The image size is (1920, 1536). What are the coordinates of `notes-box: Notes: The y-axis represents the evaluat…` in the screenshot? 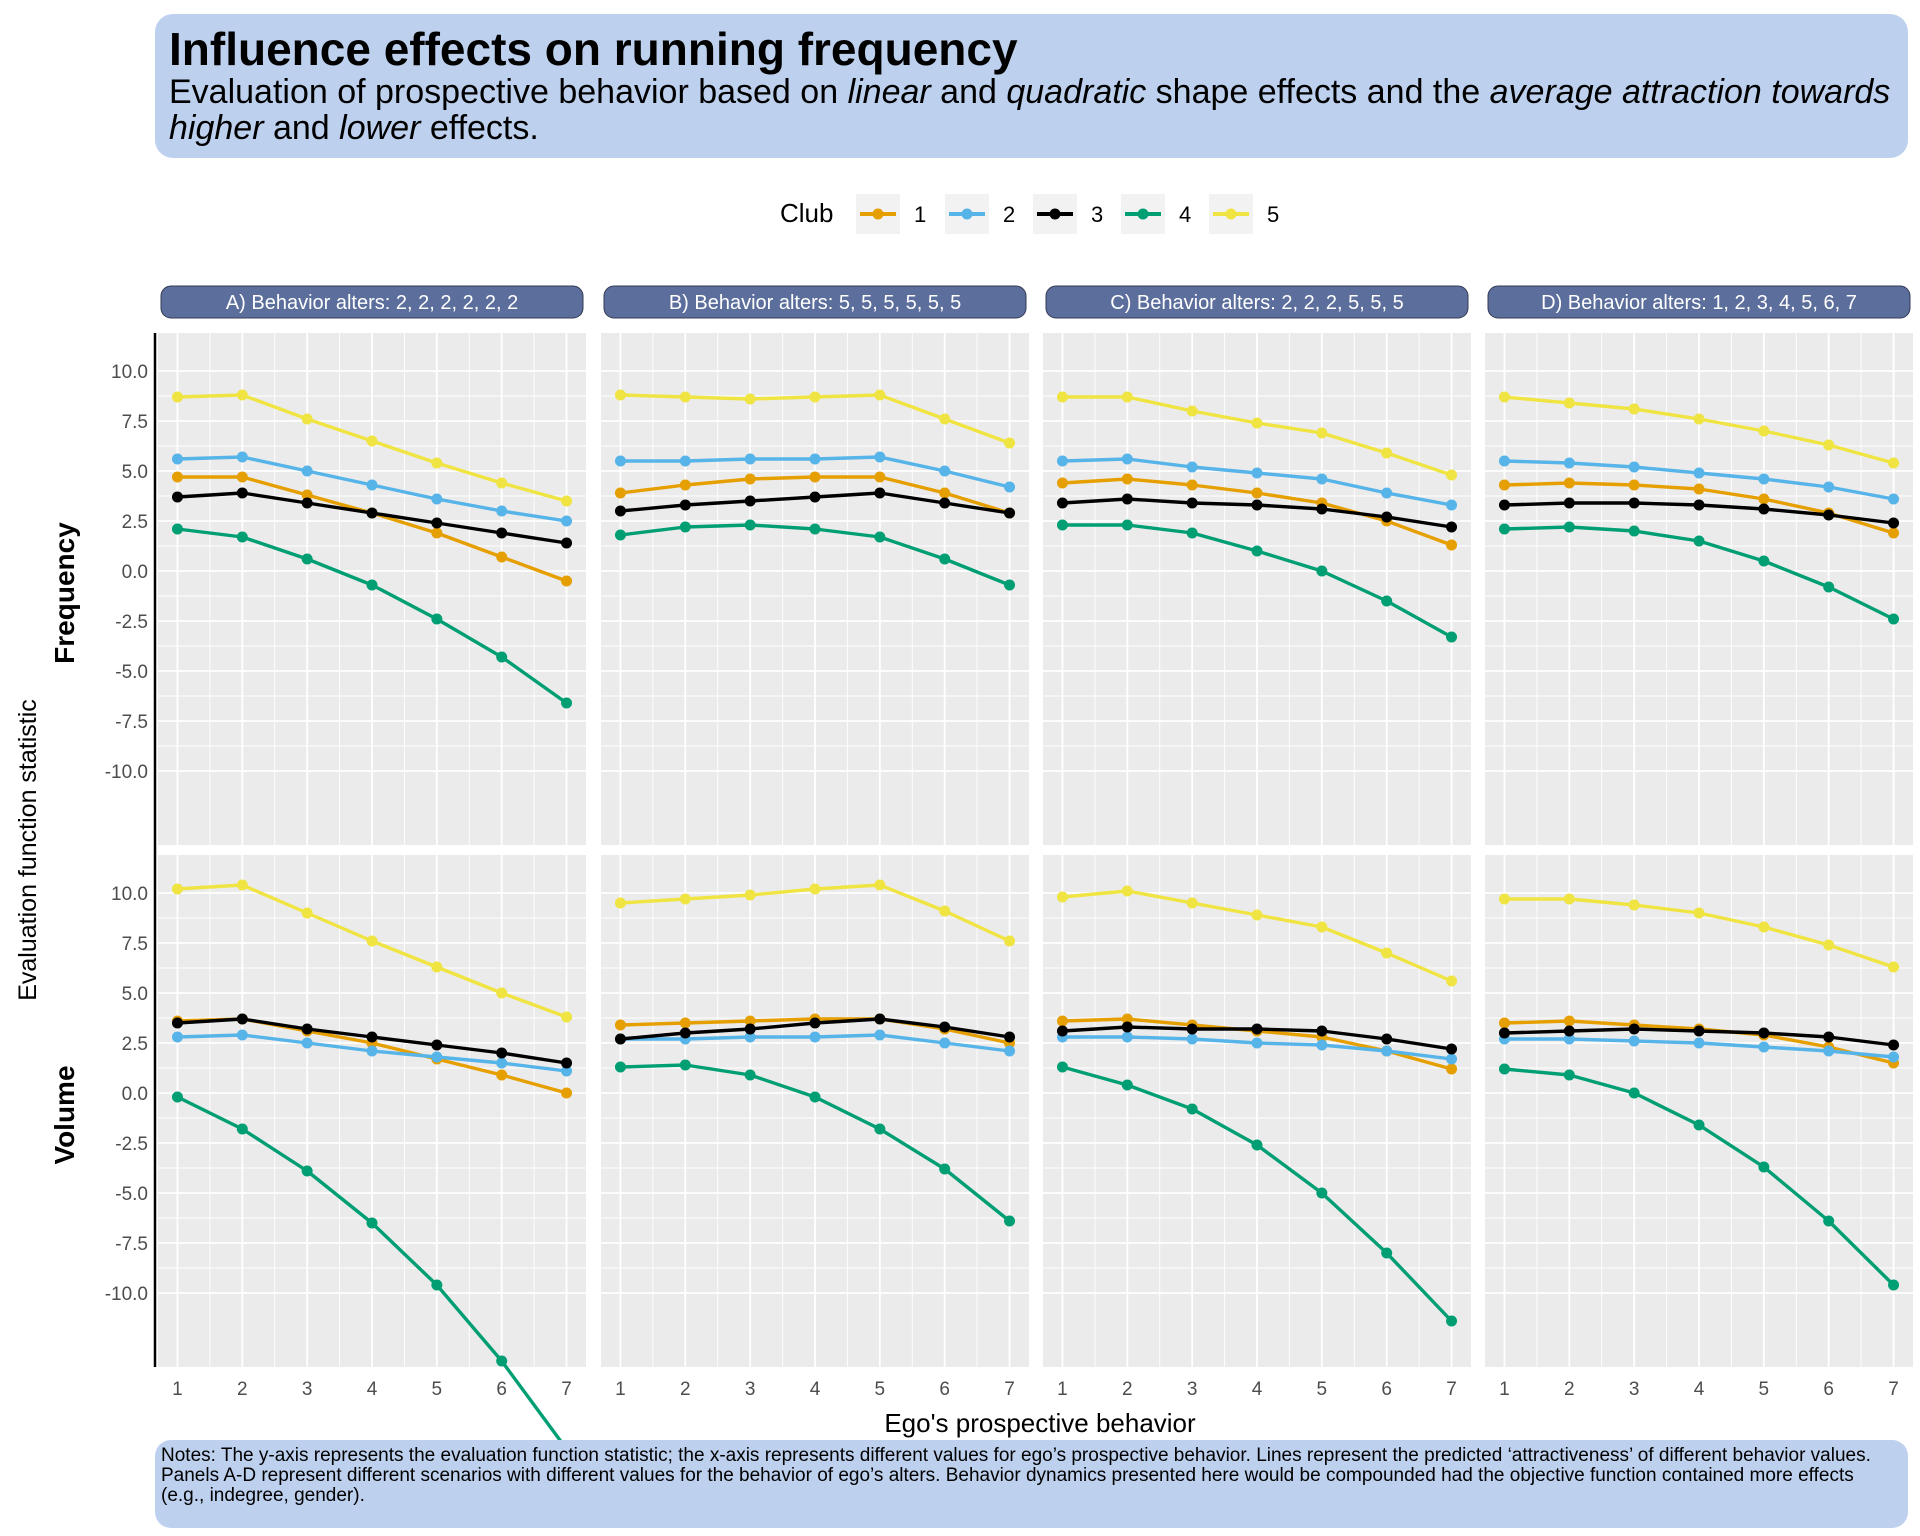 It's located at (1031, 1484).